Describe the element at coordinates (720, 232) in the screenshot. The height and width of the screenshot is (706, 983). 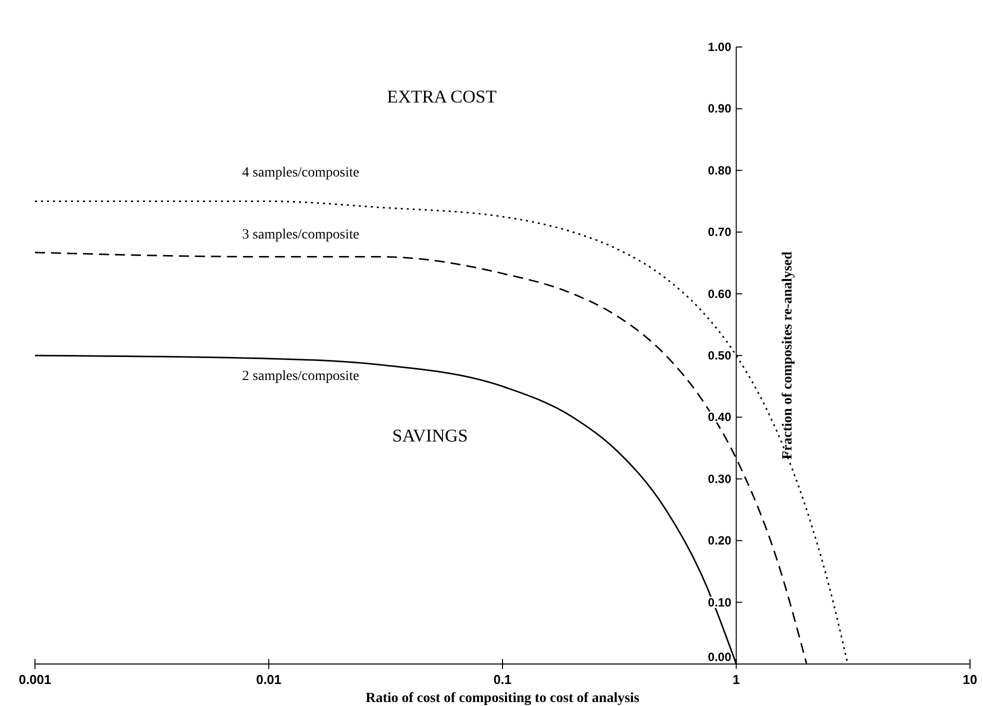
I see `y-tick-label: 0.70` at that location.